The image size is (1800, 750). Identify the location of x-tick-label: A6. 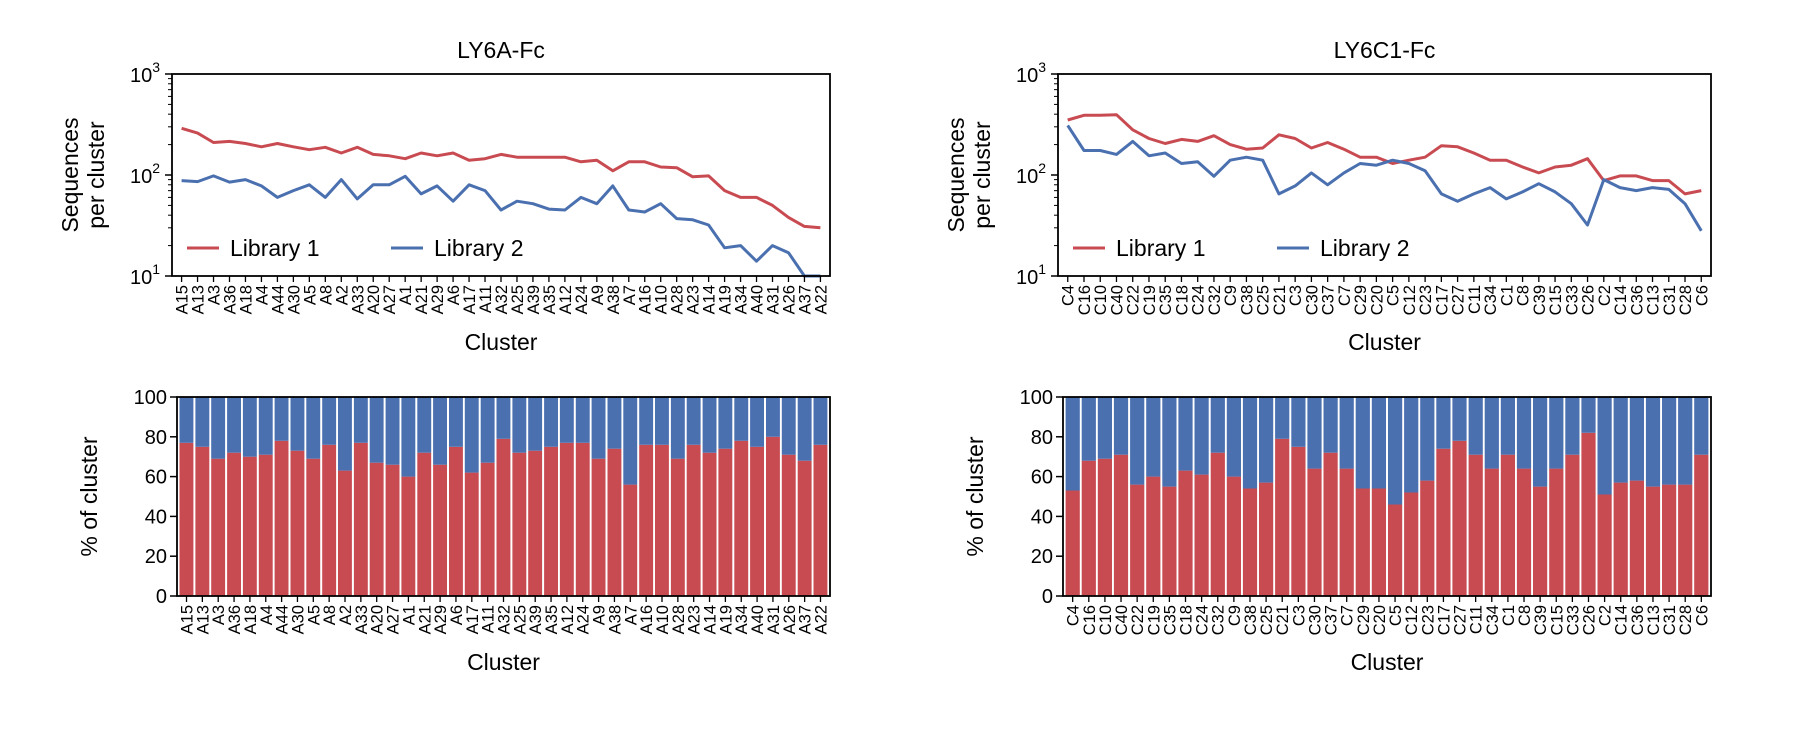
(454, 295).